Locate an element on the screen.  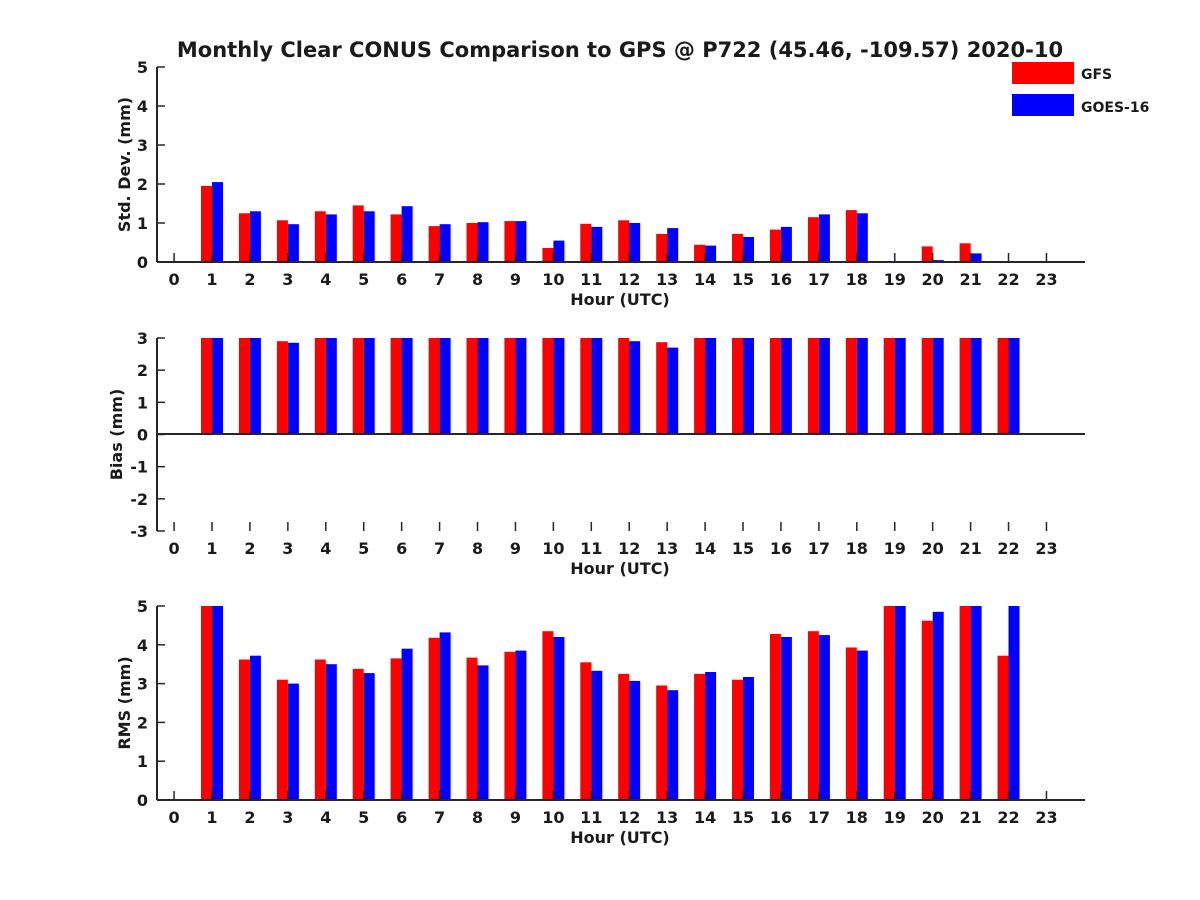
rms-y-tick-label-3: 3 is located at coordinates (142, 684).